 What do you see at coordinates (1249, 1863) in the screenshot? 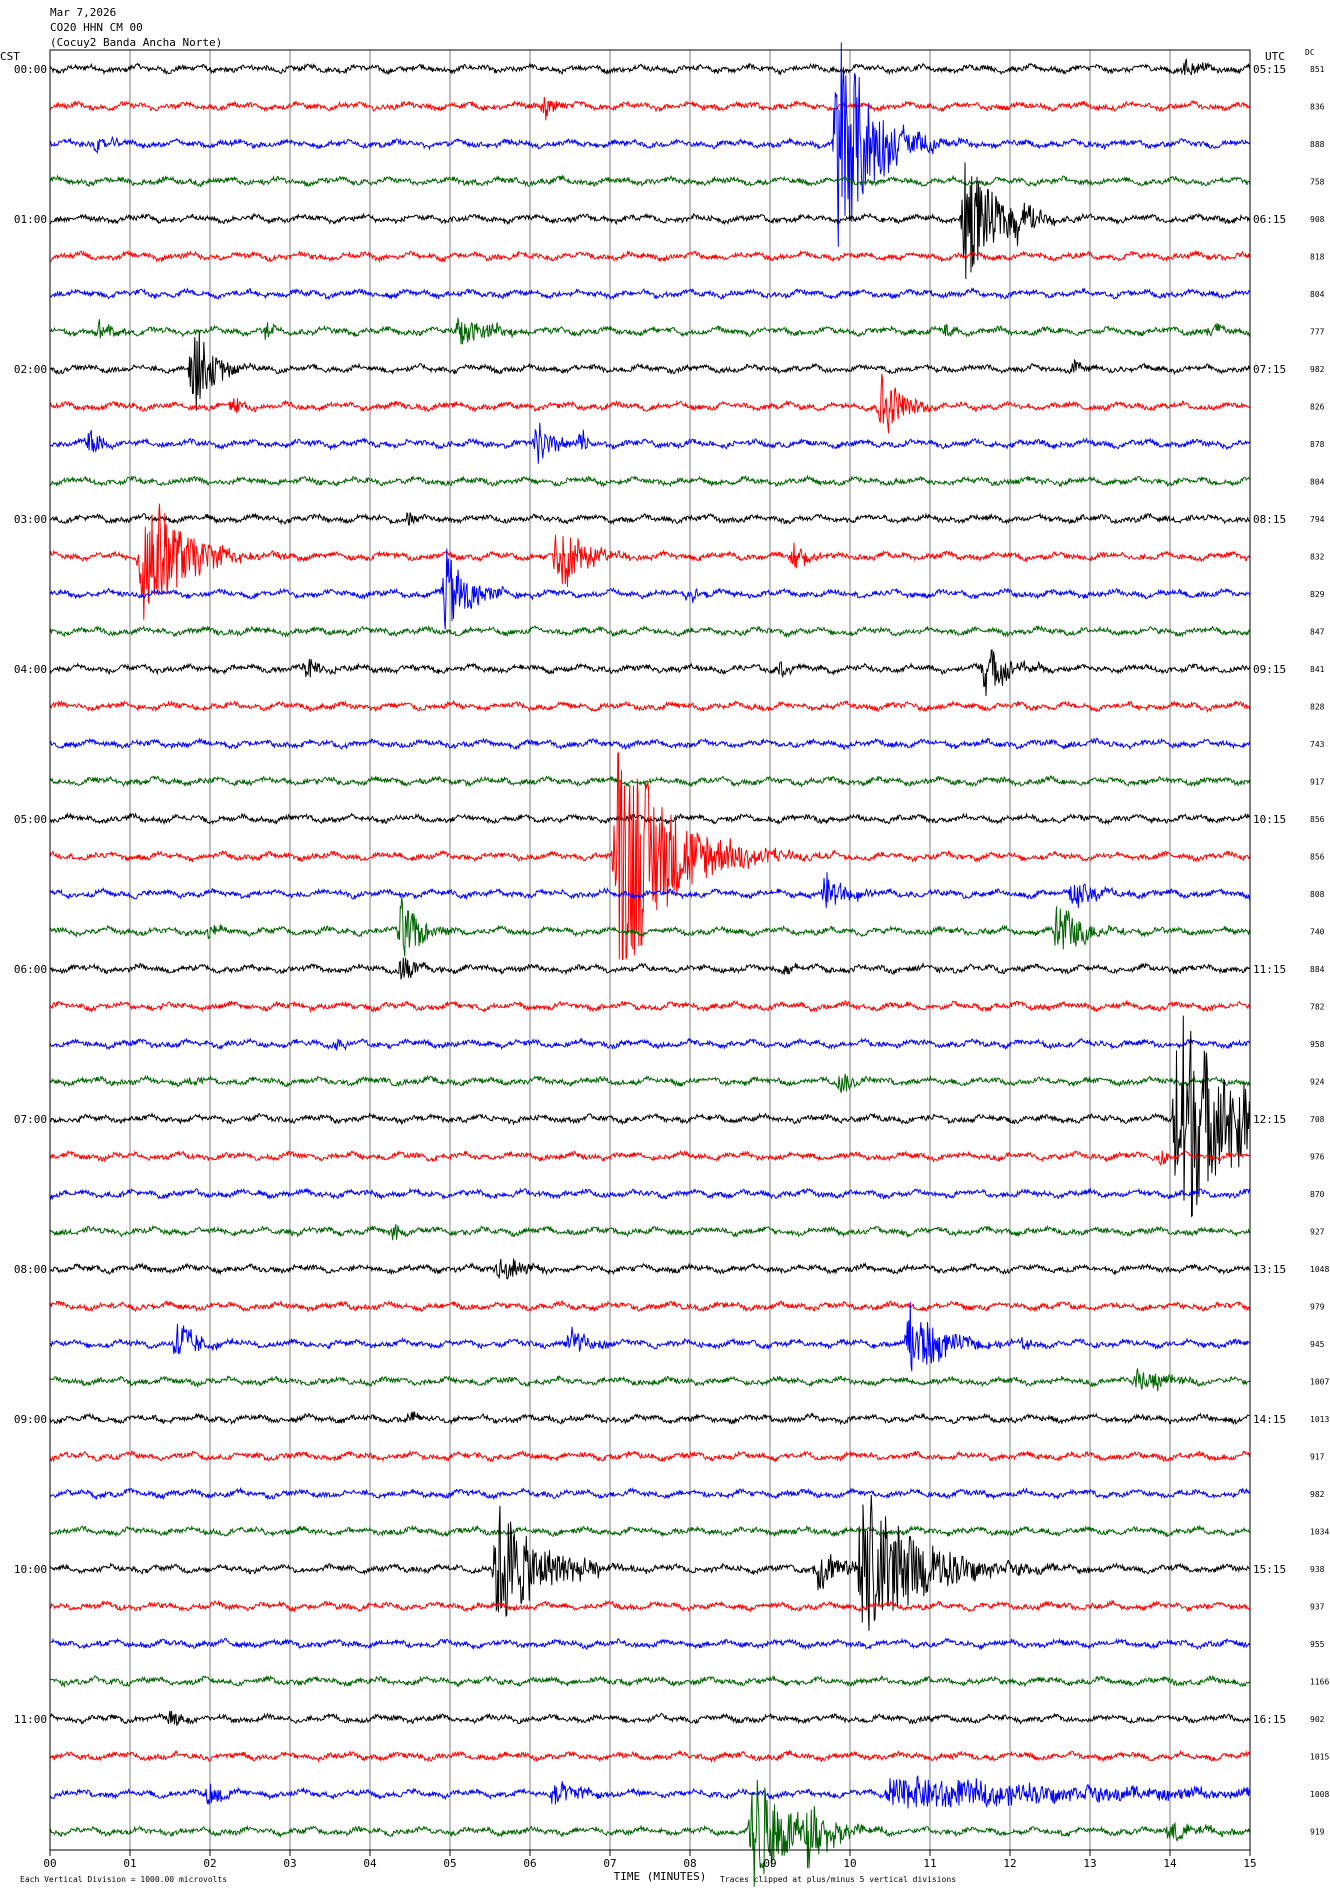
I see `x-tick-label-15: 15` at bounding box center [1249, 1863].